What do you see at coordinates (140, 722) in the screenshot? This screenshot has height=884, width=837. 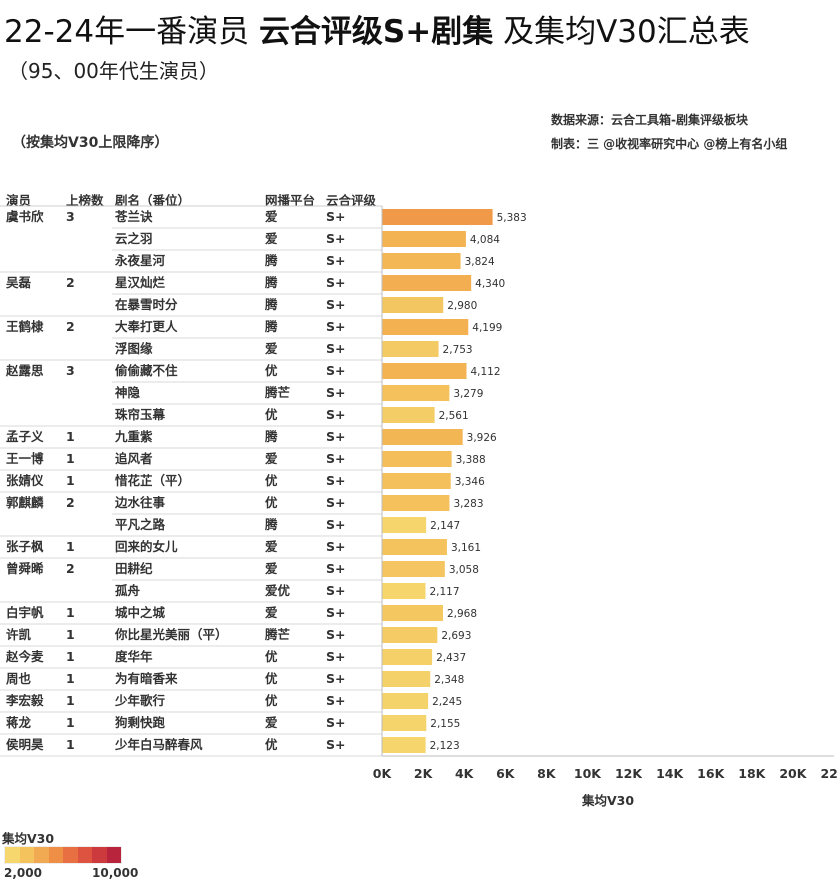 I see `drama-name: 狗剩快跑` at bounding box center [140, 722].